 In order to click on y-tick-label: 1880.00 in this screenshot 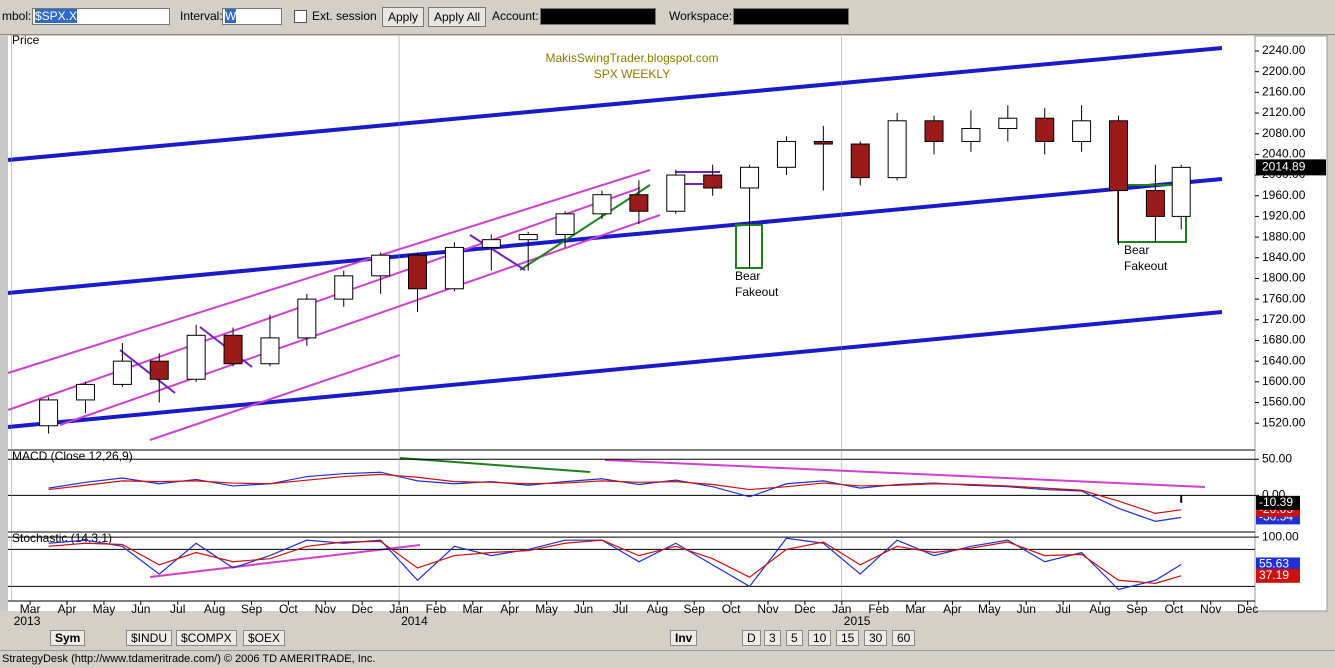, I will do `click(1284, 236)`.